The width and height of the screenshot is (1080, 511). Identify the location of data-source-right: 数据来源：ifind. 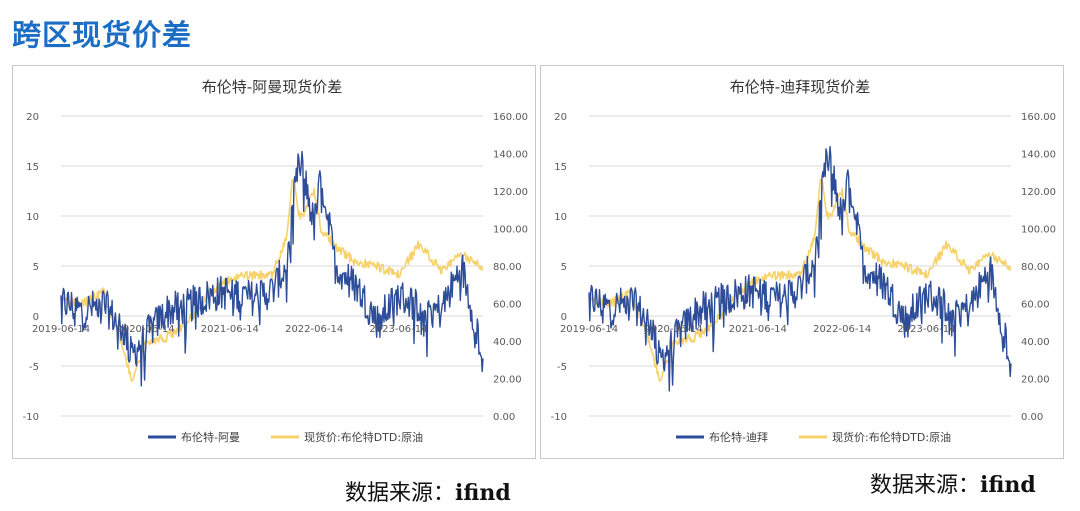
(953, 483).